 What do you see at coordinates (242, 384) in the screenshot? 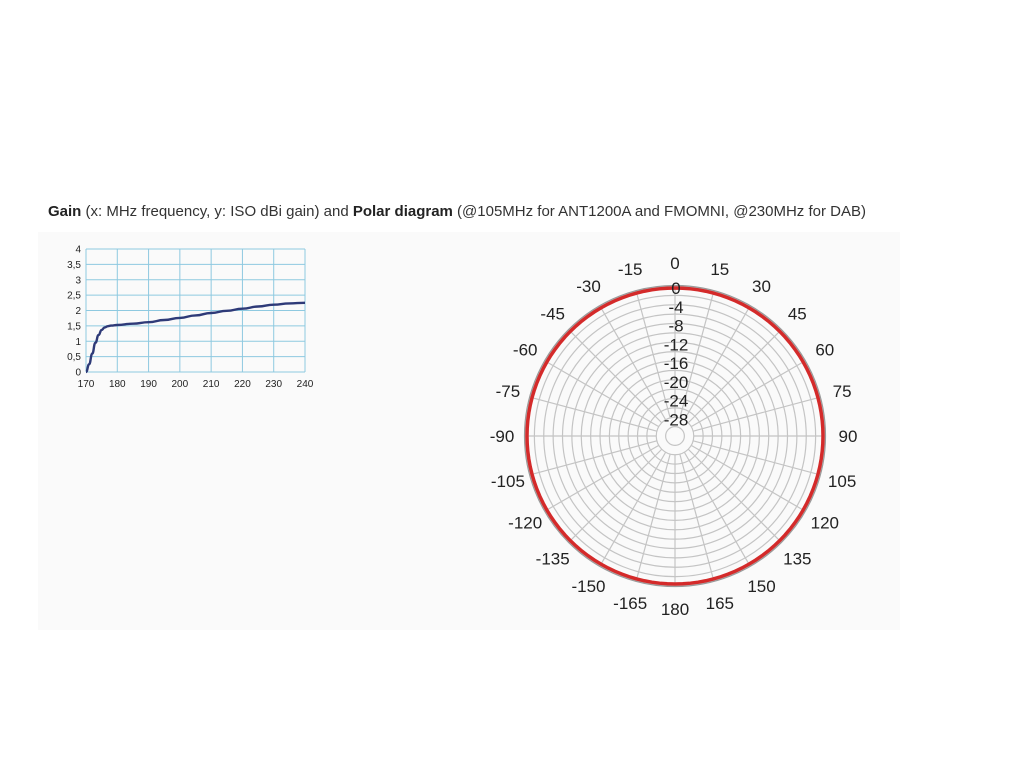
I see `gain-x-tick-label: 220` at bounding box center [242, 384].